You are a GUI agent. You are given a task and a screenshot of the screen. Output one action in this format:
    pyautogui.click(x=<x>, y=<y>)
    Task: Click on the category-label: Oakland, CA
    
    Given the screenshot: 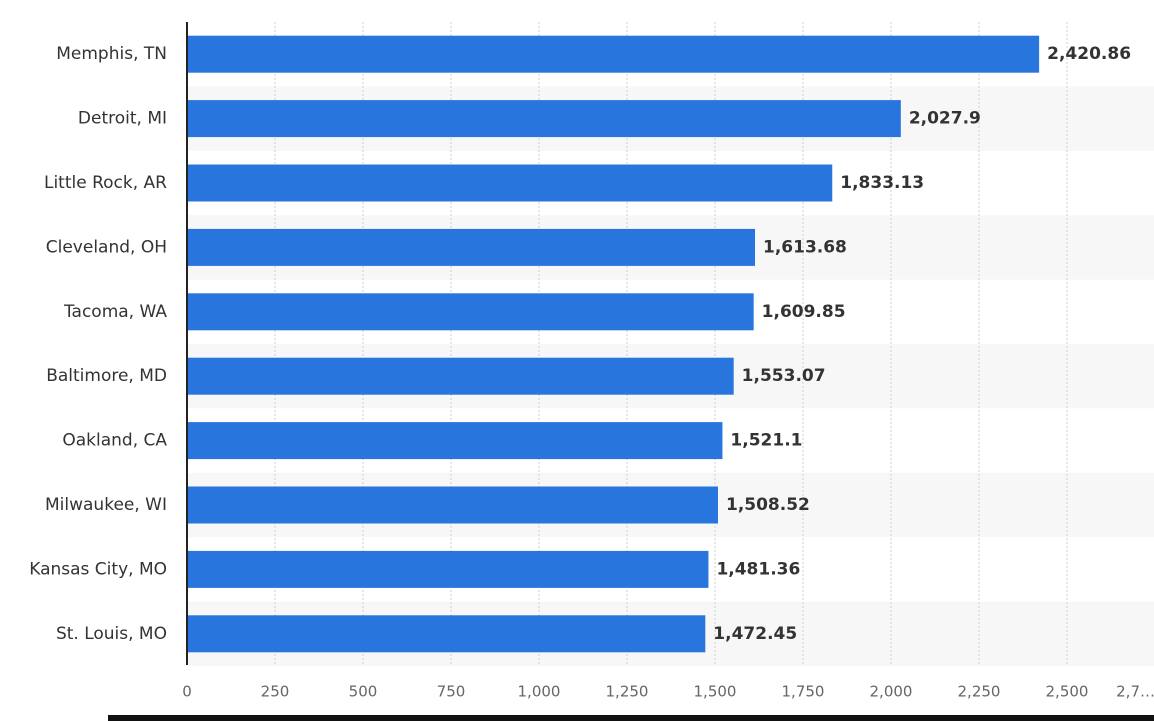 What is the action you would take?
    pyautogui.click(x=114, y=441)
    